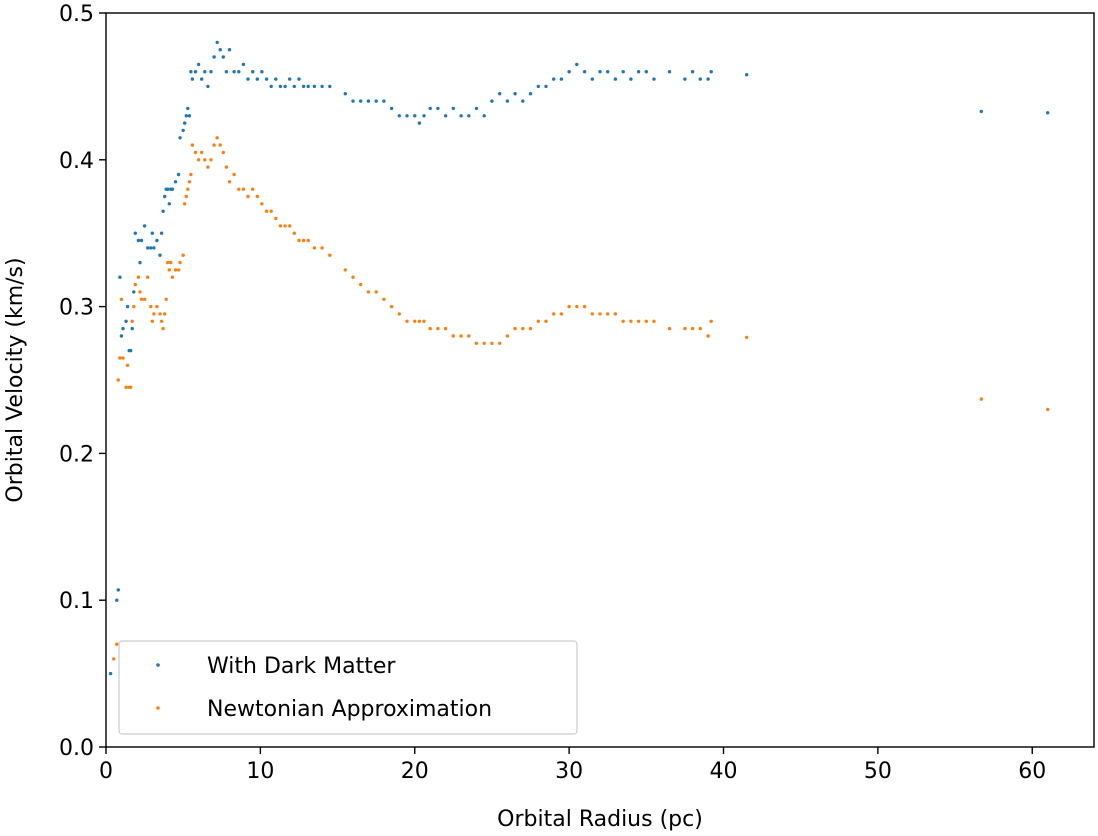 The height and width of the screenshot is (836, 1098). Describe the element at coordinates (572, 765) in the screenshot. I see `x-axis-ticks: 0 10 20 30 40 50 60` at that location.